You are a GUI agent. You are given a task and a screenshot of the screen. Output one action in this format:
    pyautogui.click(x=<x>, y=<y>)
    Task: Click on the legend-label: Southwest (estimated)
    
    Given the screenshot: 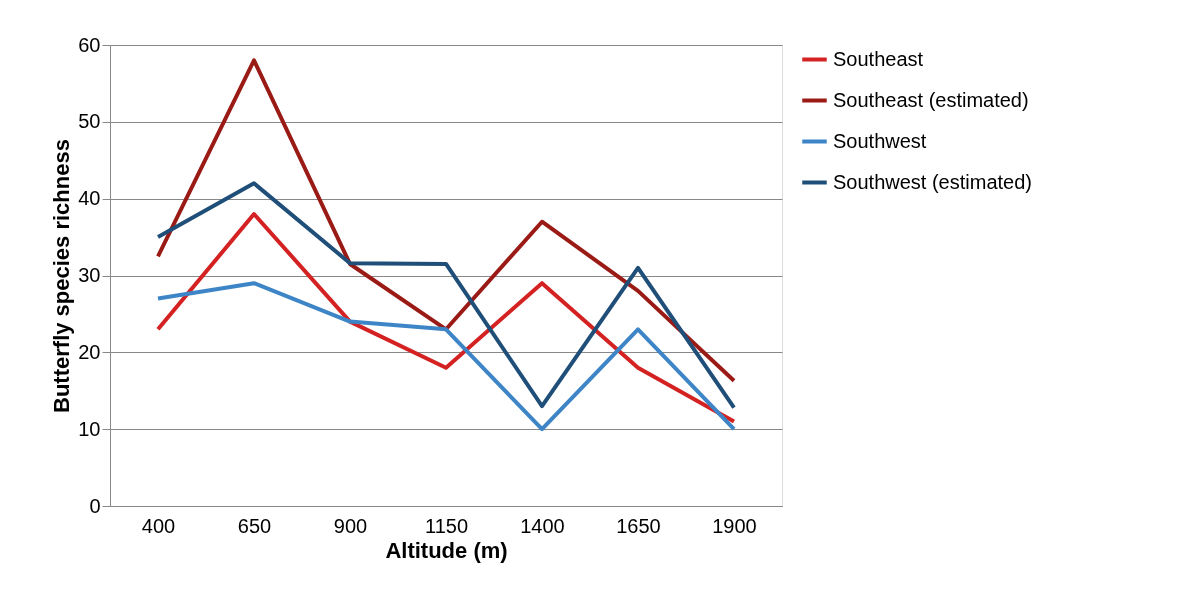 What is the action you would take?
    pyautogui.click(x=932, y=181)
    